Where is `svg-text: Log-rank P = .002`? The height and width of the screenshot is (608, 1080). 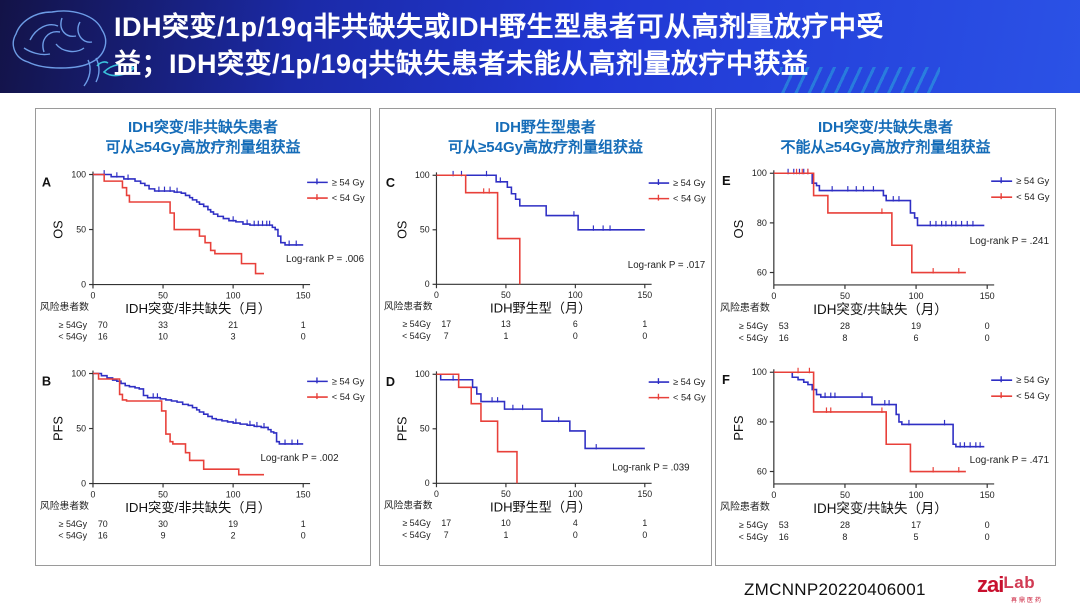
svg-text: Log-rank P = .002 is located at coordinates (299, 458).